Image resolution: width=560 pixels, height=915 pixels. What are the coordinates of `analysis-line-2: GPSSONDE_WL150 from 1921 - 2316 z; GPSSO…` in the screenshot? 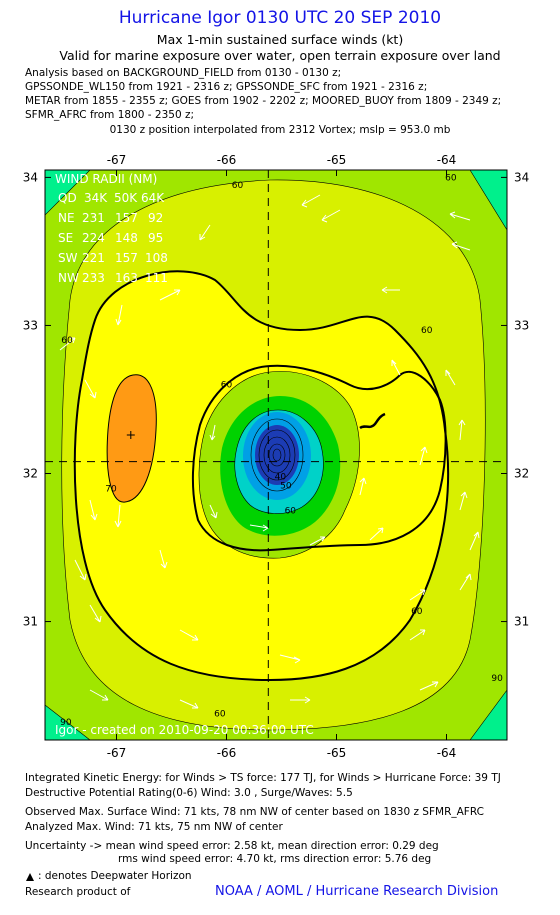 It's located at (226, 87).